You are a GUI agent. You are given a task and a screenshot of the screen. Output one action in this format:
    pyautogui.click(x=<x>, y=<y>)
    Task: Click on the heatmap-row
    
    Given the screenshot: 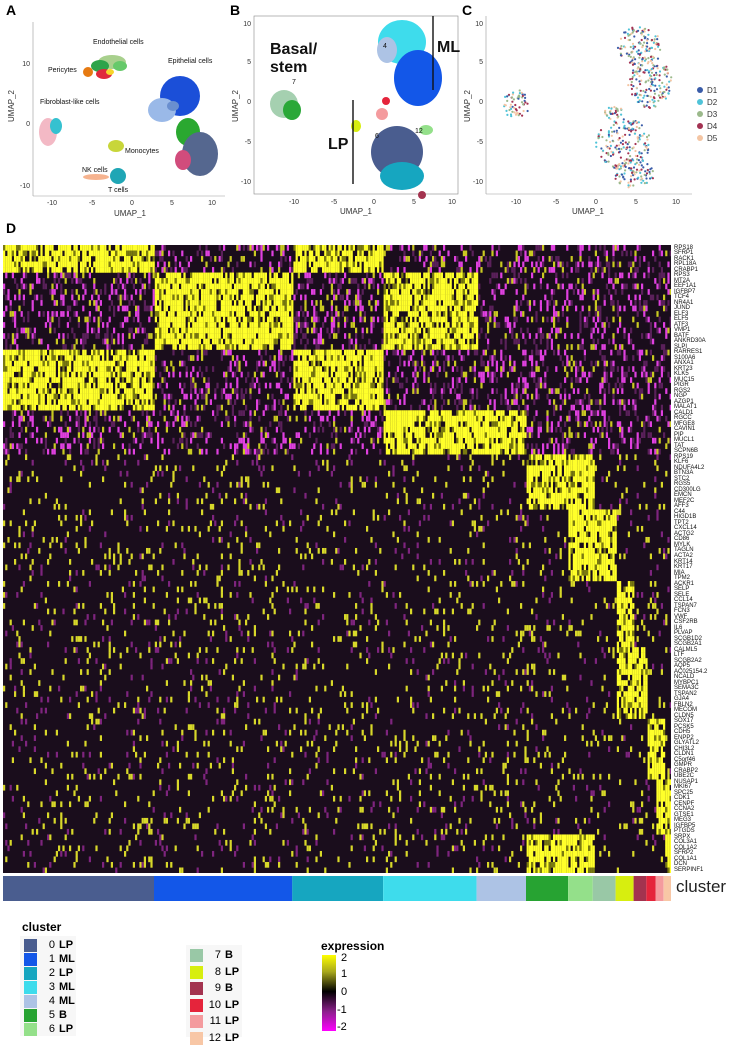 What is the action you would take?
    pyautogui.click(x=332, y=363)
    